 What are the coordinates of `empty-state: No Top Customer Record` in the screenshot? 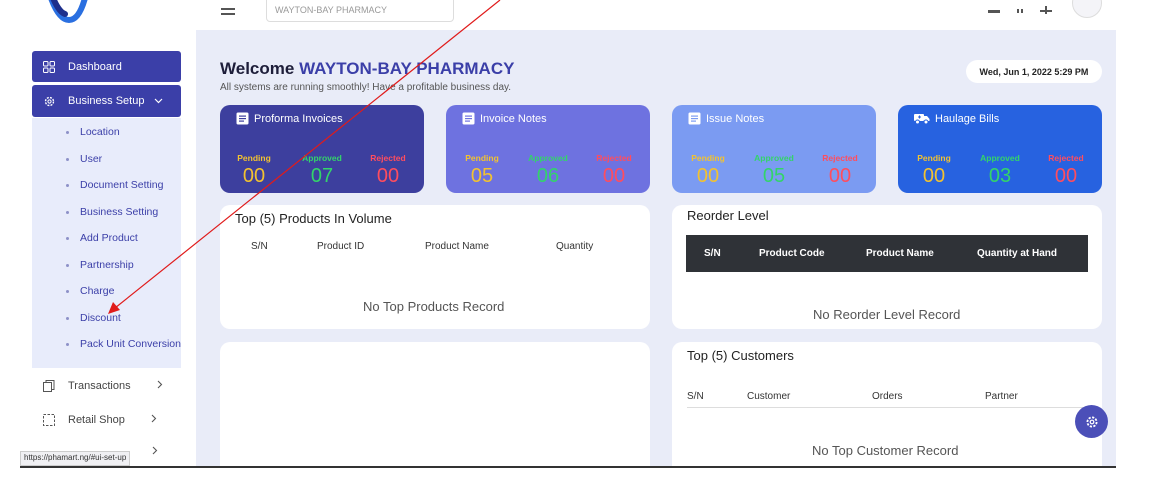 It's located at (885, 450).